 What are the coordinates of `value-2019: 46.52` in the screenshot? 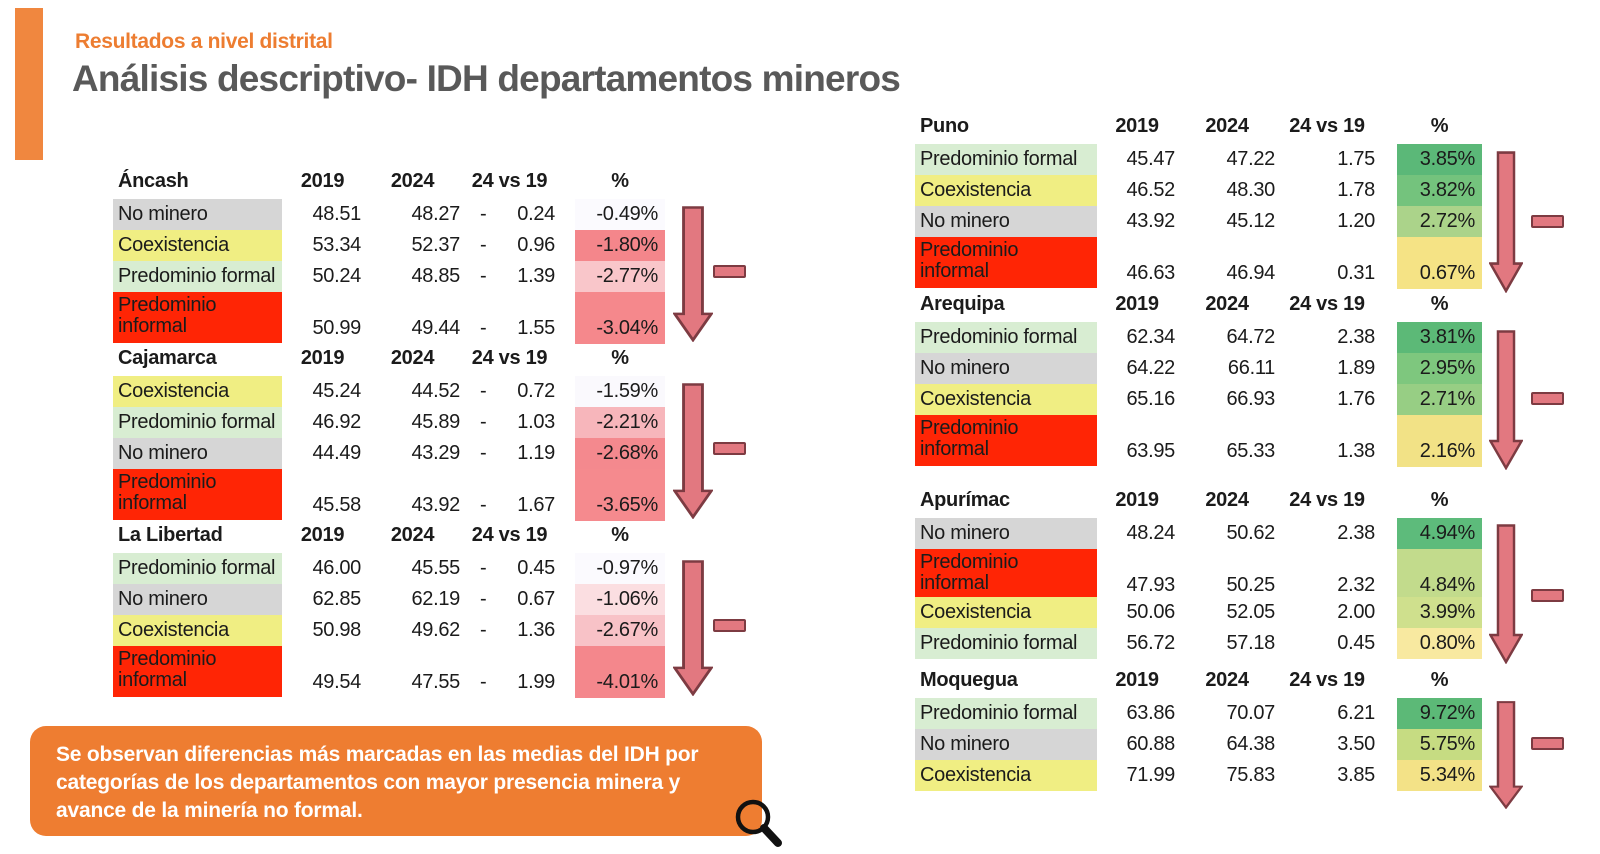 It's located at (1150, 190).